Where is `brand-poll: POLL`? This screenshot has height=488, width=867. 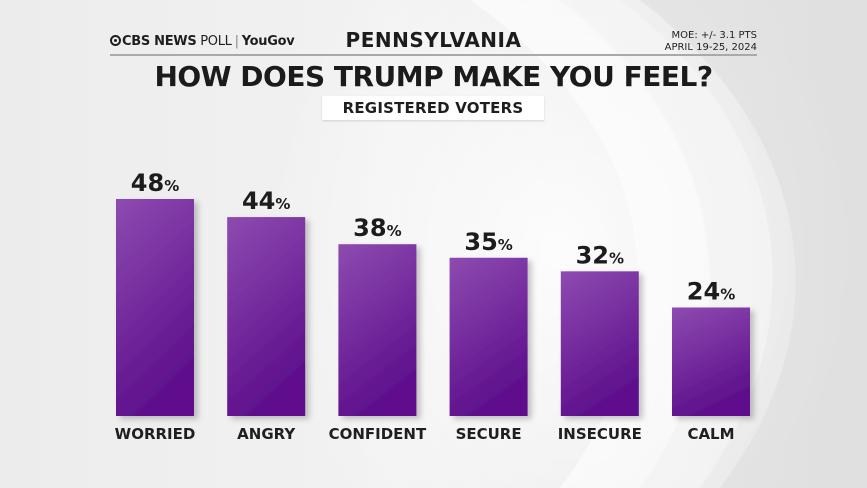 brand-poll: POLL is located at coordinates (216, 41).